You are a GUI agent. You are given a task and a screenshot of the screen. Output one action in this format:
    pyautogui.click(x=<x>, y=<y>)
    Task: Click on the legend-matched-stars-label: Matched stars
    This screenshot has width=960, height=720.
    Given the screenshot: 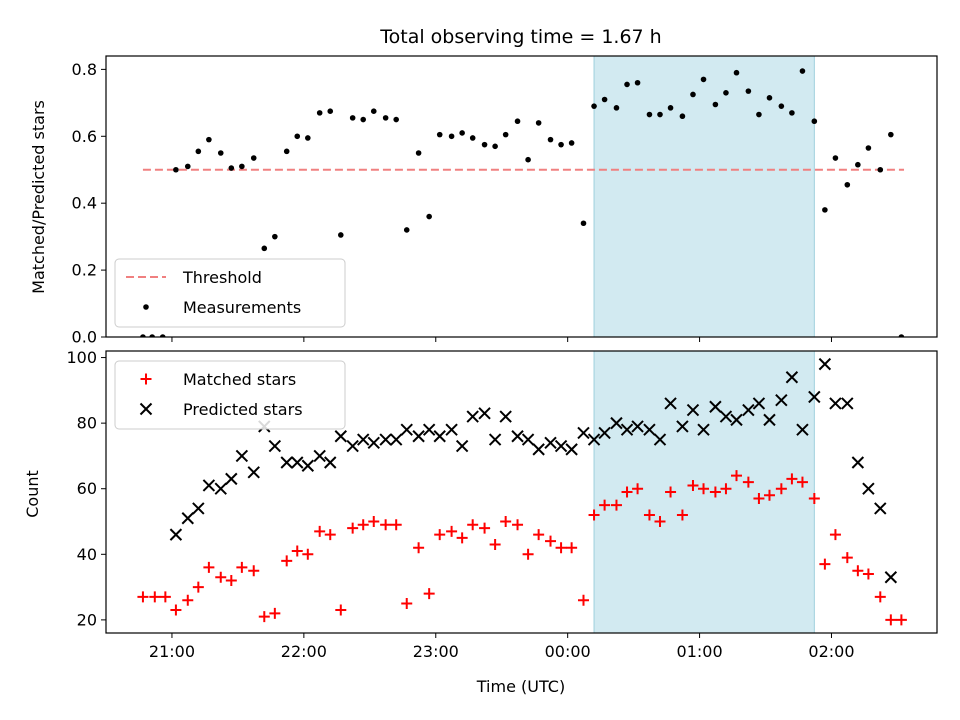 What is the action you would take?
    pyautogui.click(x=239, y=379)
    